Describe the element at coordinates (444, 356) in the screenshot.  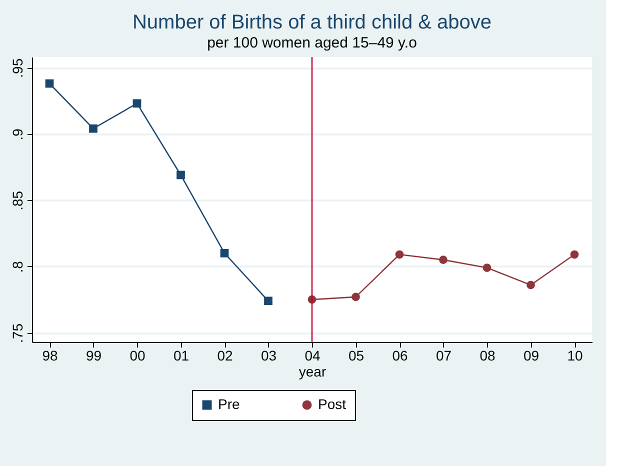
I see `x-tick-label: 07` at that location.